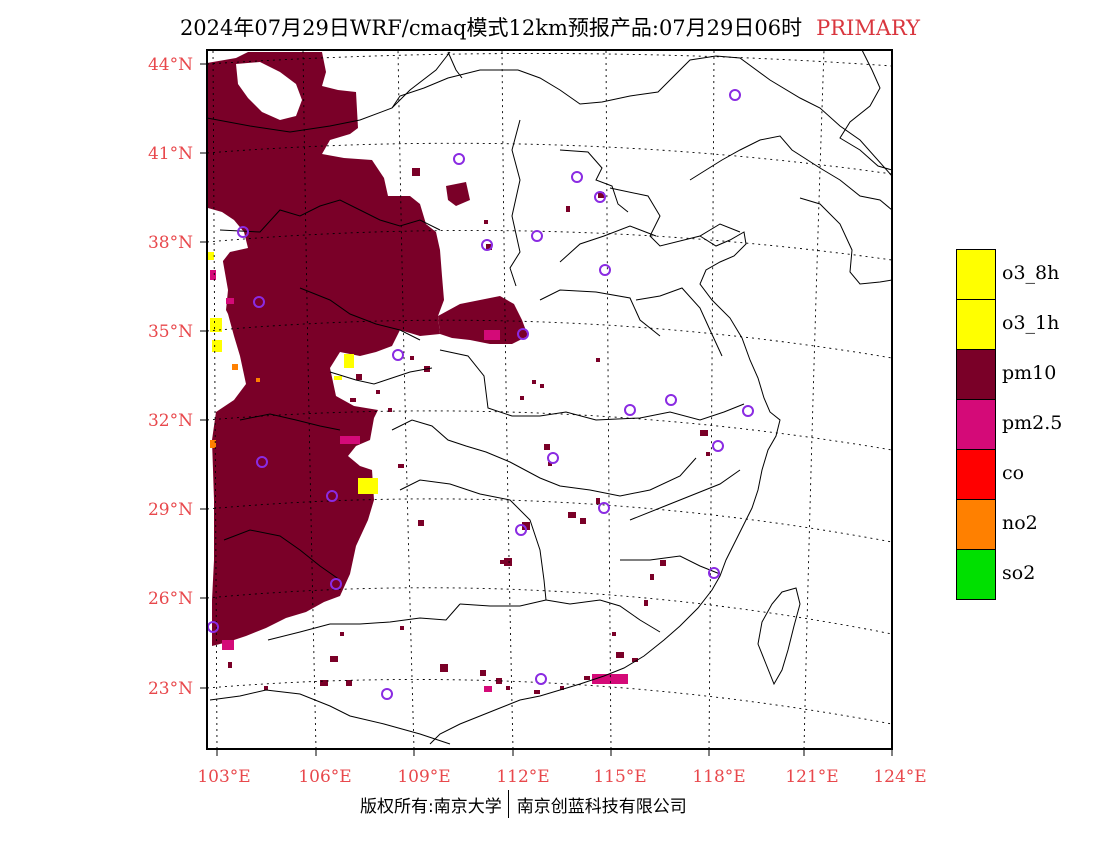 This screenshot has height=850, width=1100. What do you see at coordinates (865, 110) in the screenshot?
I see `northeast-coast` at bounding box center [865, 110].